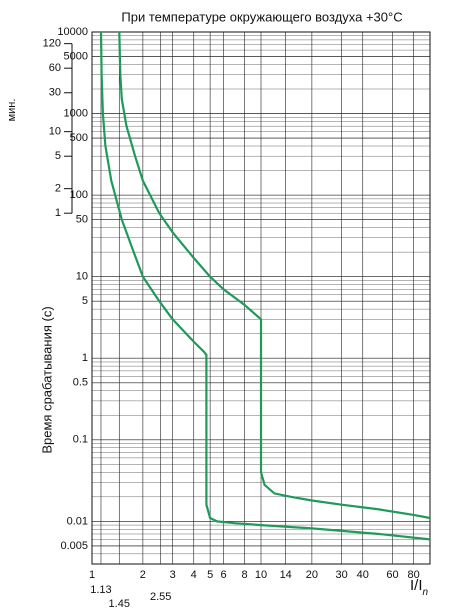  Describe the element at coordinates (80, 440) in the screenshot. I see `y-tick-label: 0.1` at that location.